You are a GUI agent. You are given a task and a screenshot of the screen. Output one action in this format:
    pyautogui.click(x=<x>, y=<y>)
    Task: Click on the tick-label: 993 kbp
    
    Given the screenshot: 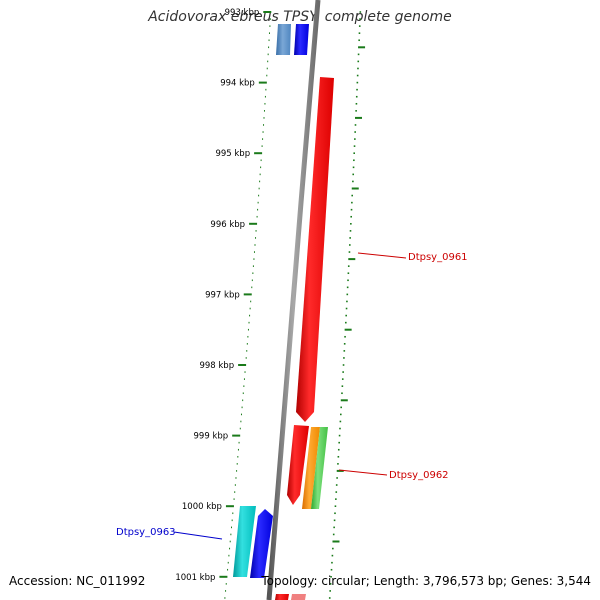 What is the action you would take?
    pyautogui.click(x=242, y=13)
    